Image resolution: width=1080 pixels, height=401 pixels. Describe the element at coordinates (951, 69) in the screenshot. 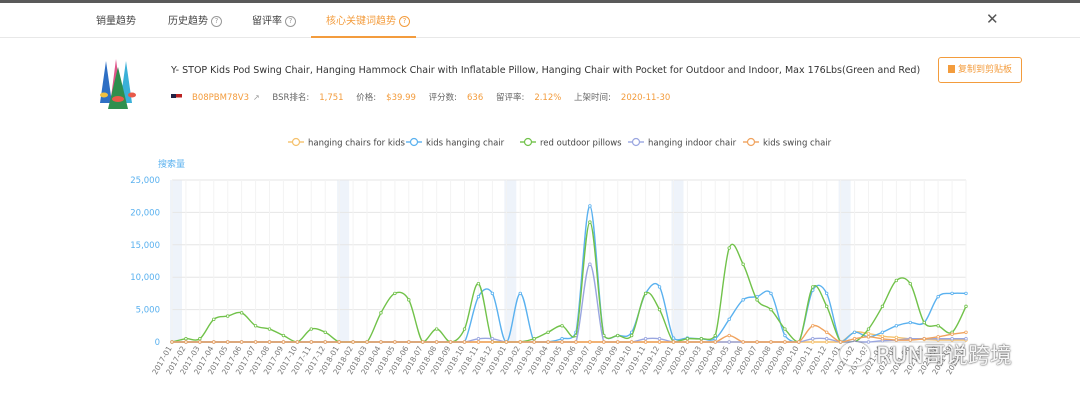

I see `copy-icon` at that location.